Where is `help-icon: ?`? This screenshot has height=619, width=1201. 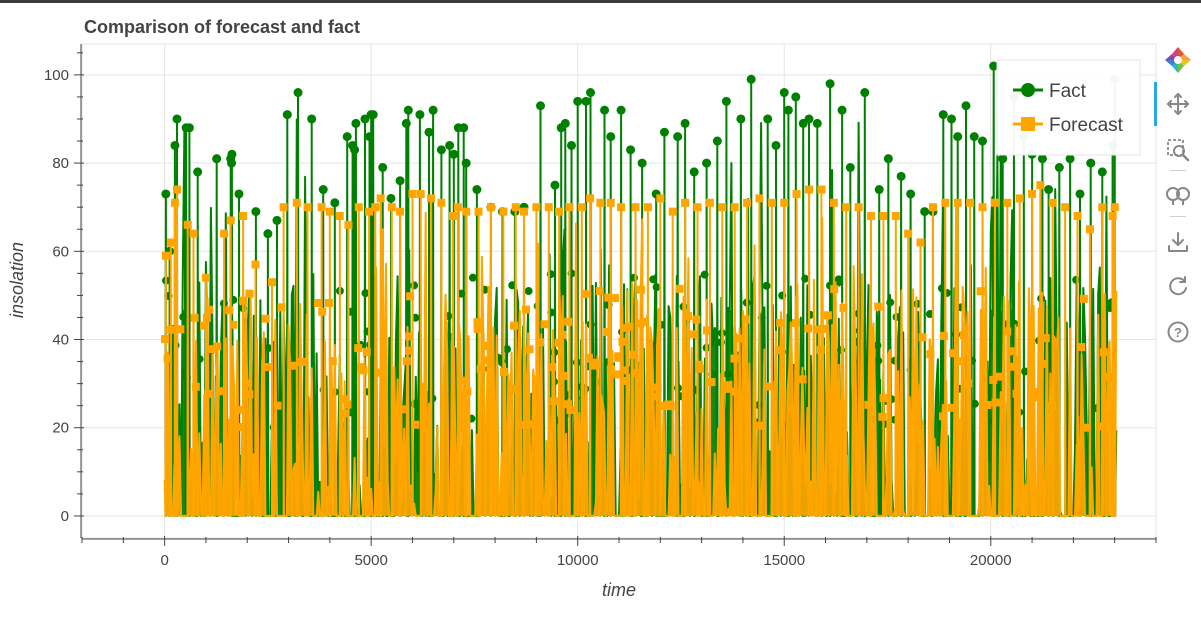 help-icon: ? is located at coordinates (1178, 332).